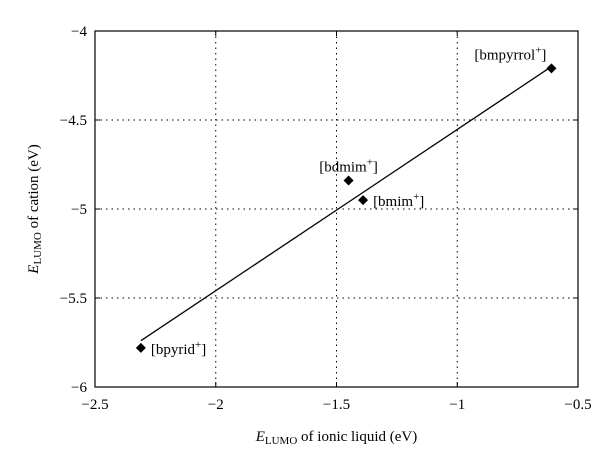 This screenshot has width=600, height=464. What do you see at coordinates (140, 347) in the screenshot?
I see `data-point-bpyrid` at bounding box center [140, 347].